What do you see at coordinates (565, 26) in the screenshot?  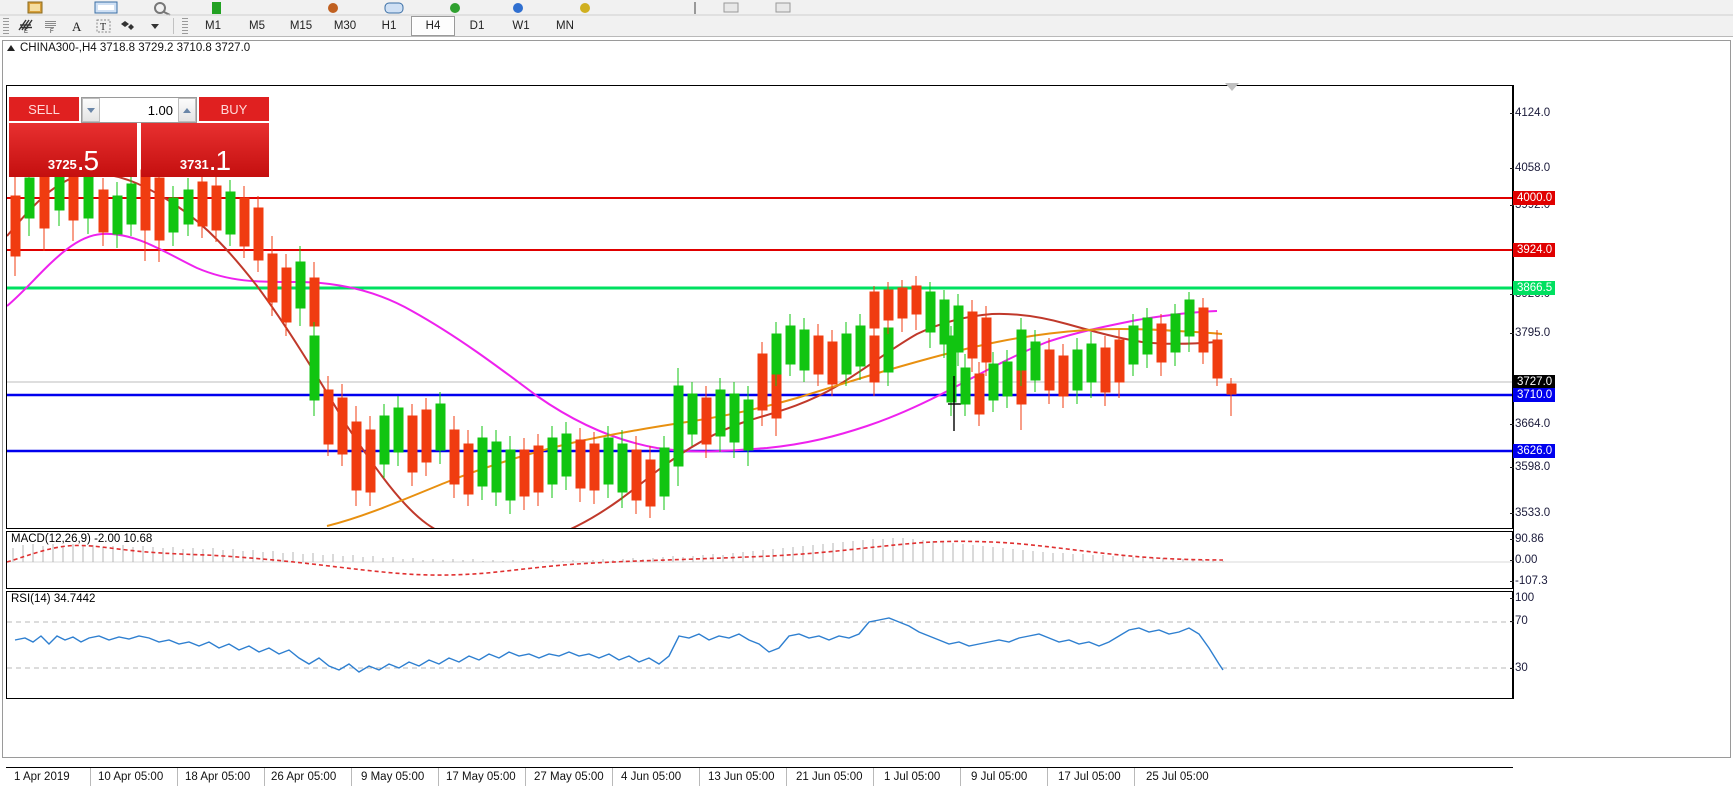 I see `timeframe-mn: MN` at bounding box center [565, 26].